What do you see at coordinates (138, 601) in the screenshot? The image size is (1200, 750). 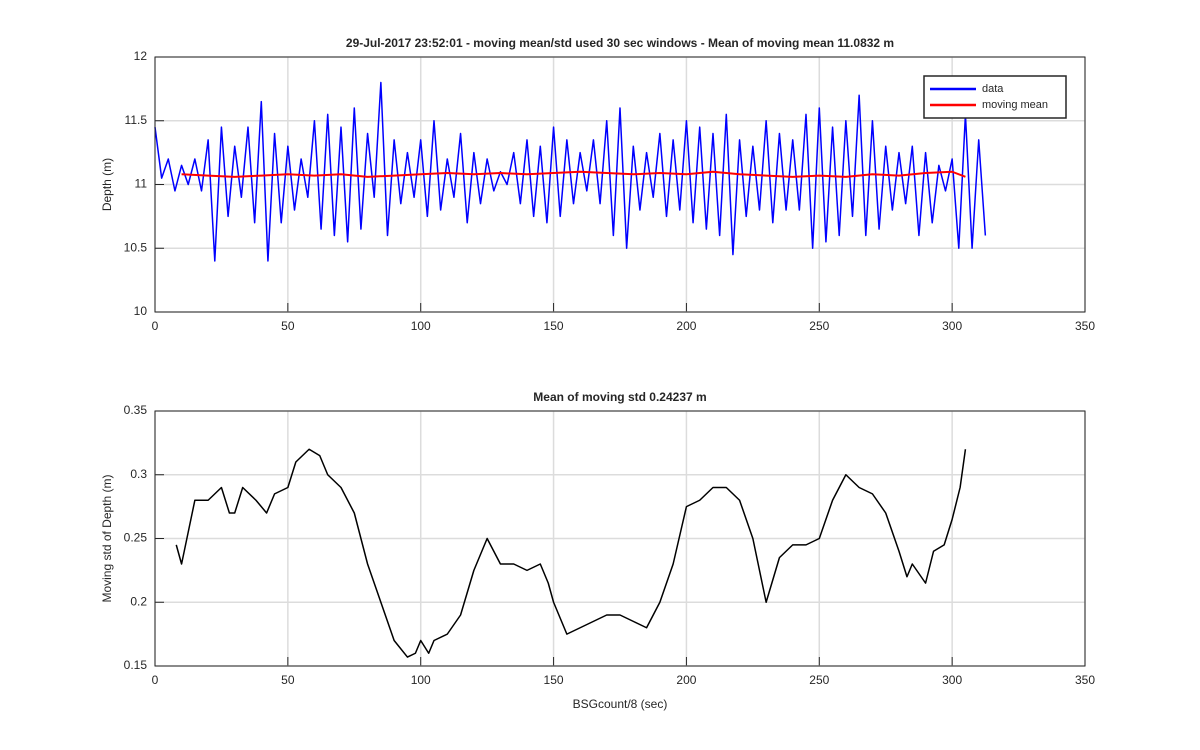 I see `y-tick-label: 0.2` at bounding box center [138, 601].